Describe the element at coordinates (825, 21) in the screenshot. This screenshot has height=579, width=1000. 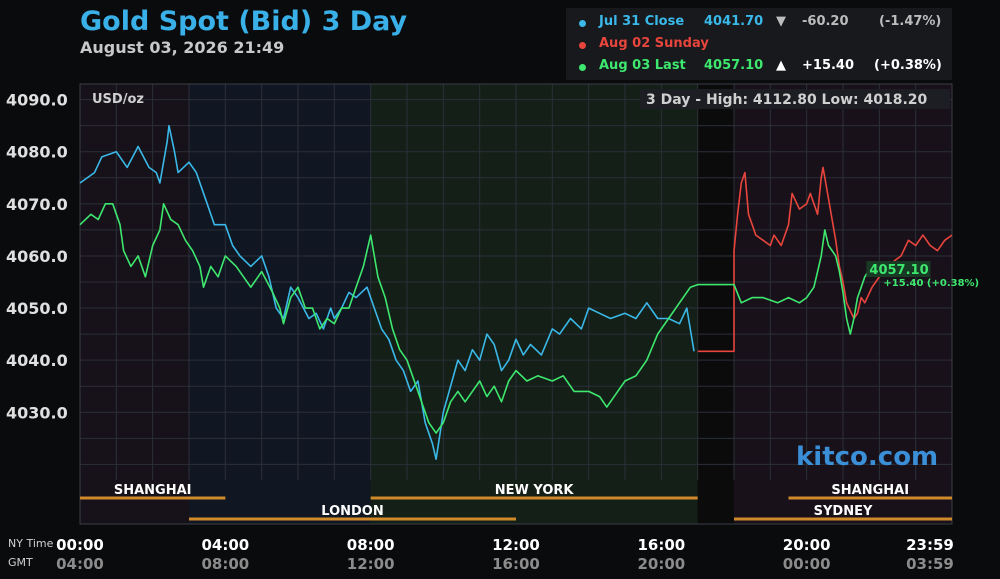
I see `legend-change: -60.20` at that location.